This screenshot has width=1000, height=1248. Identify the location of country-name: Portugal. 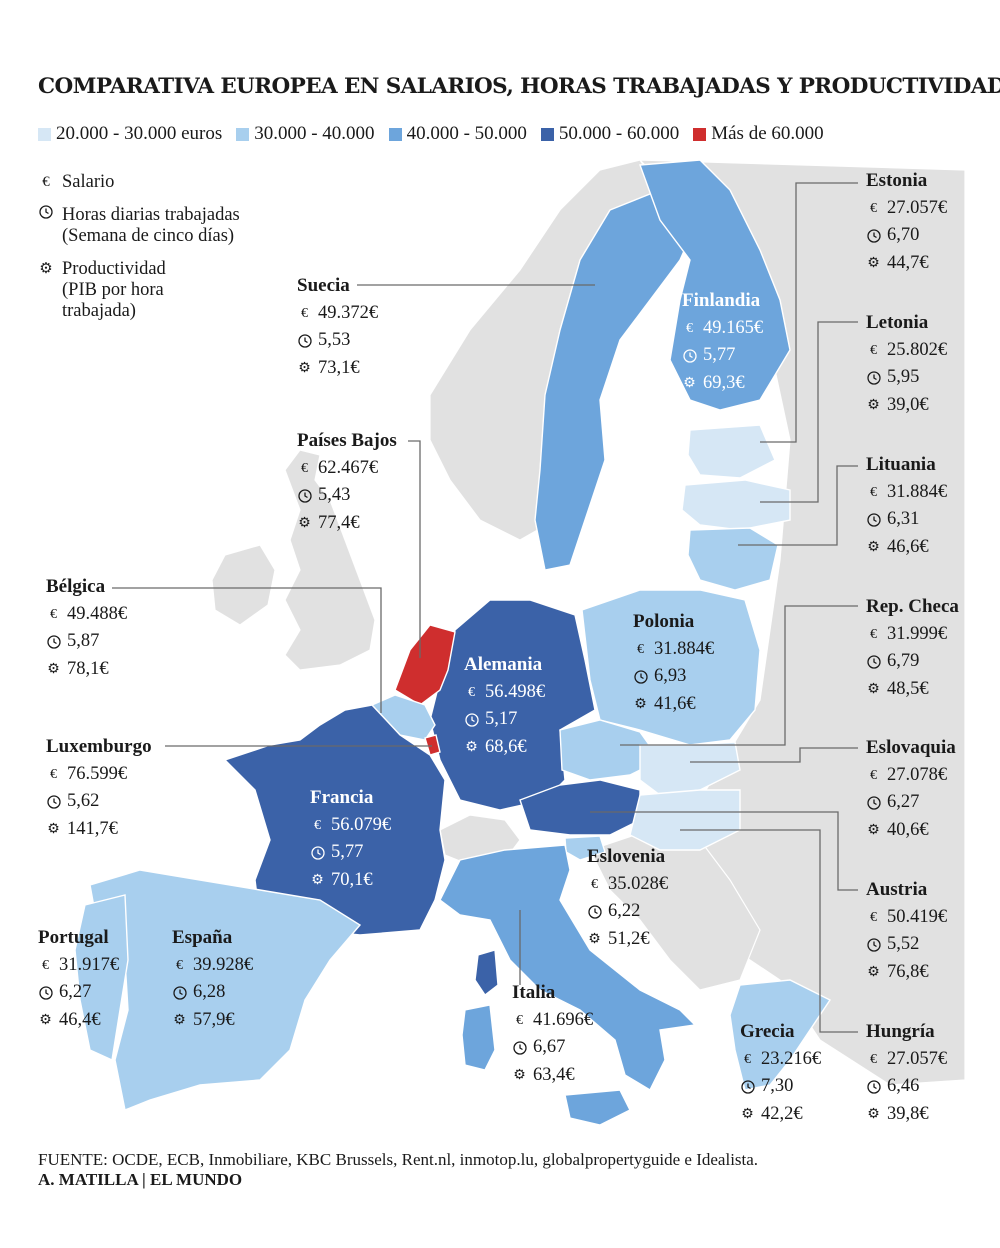
(73, 937).